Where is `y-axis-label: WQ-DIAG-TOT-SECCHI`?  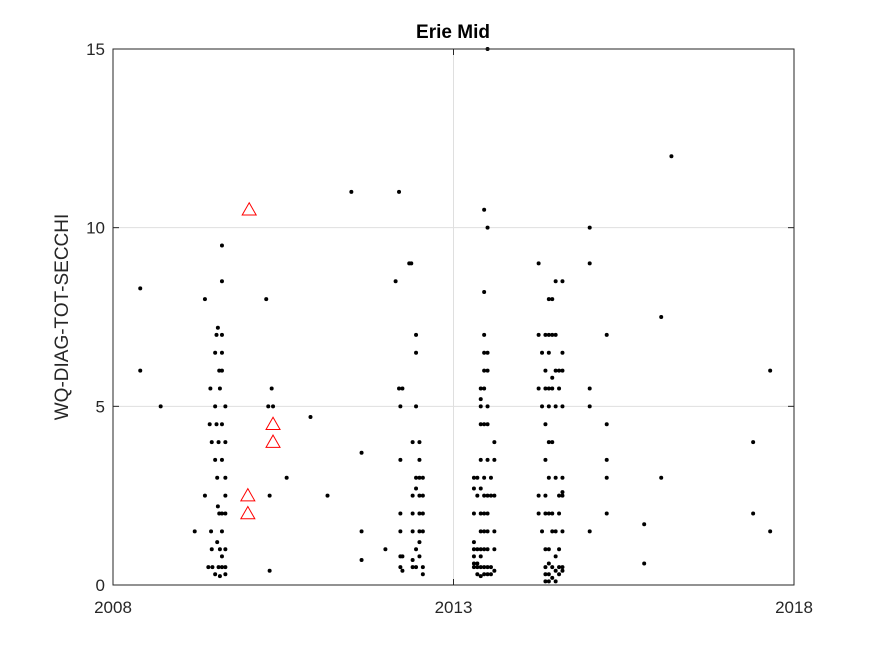 y-axis-label: WQ-DIAG-TOT-SECCHI is located at coordinates (62, 317).